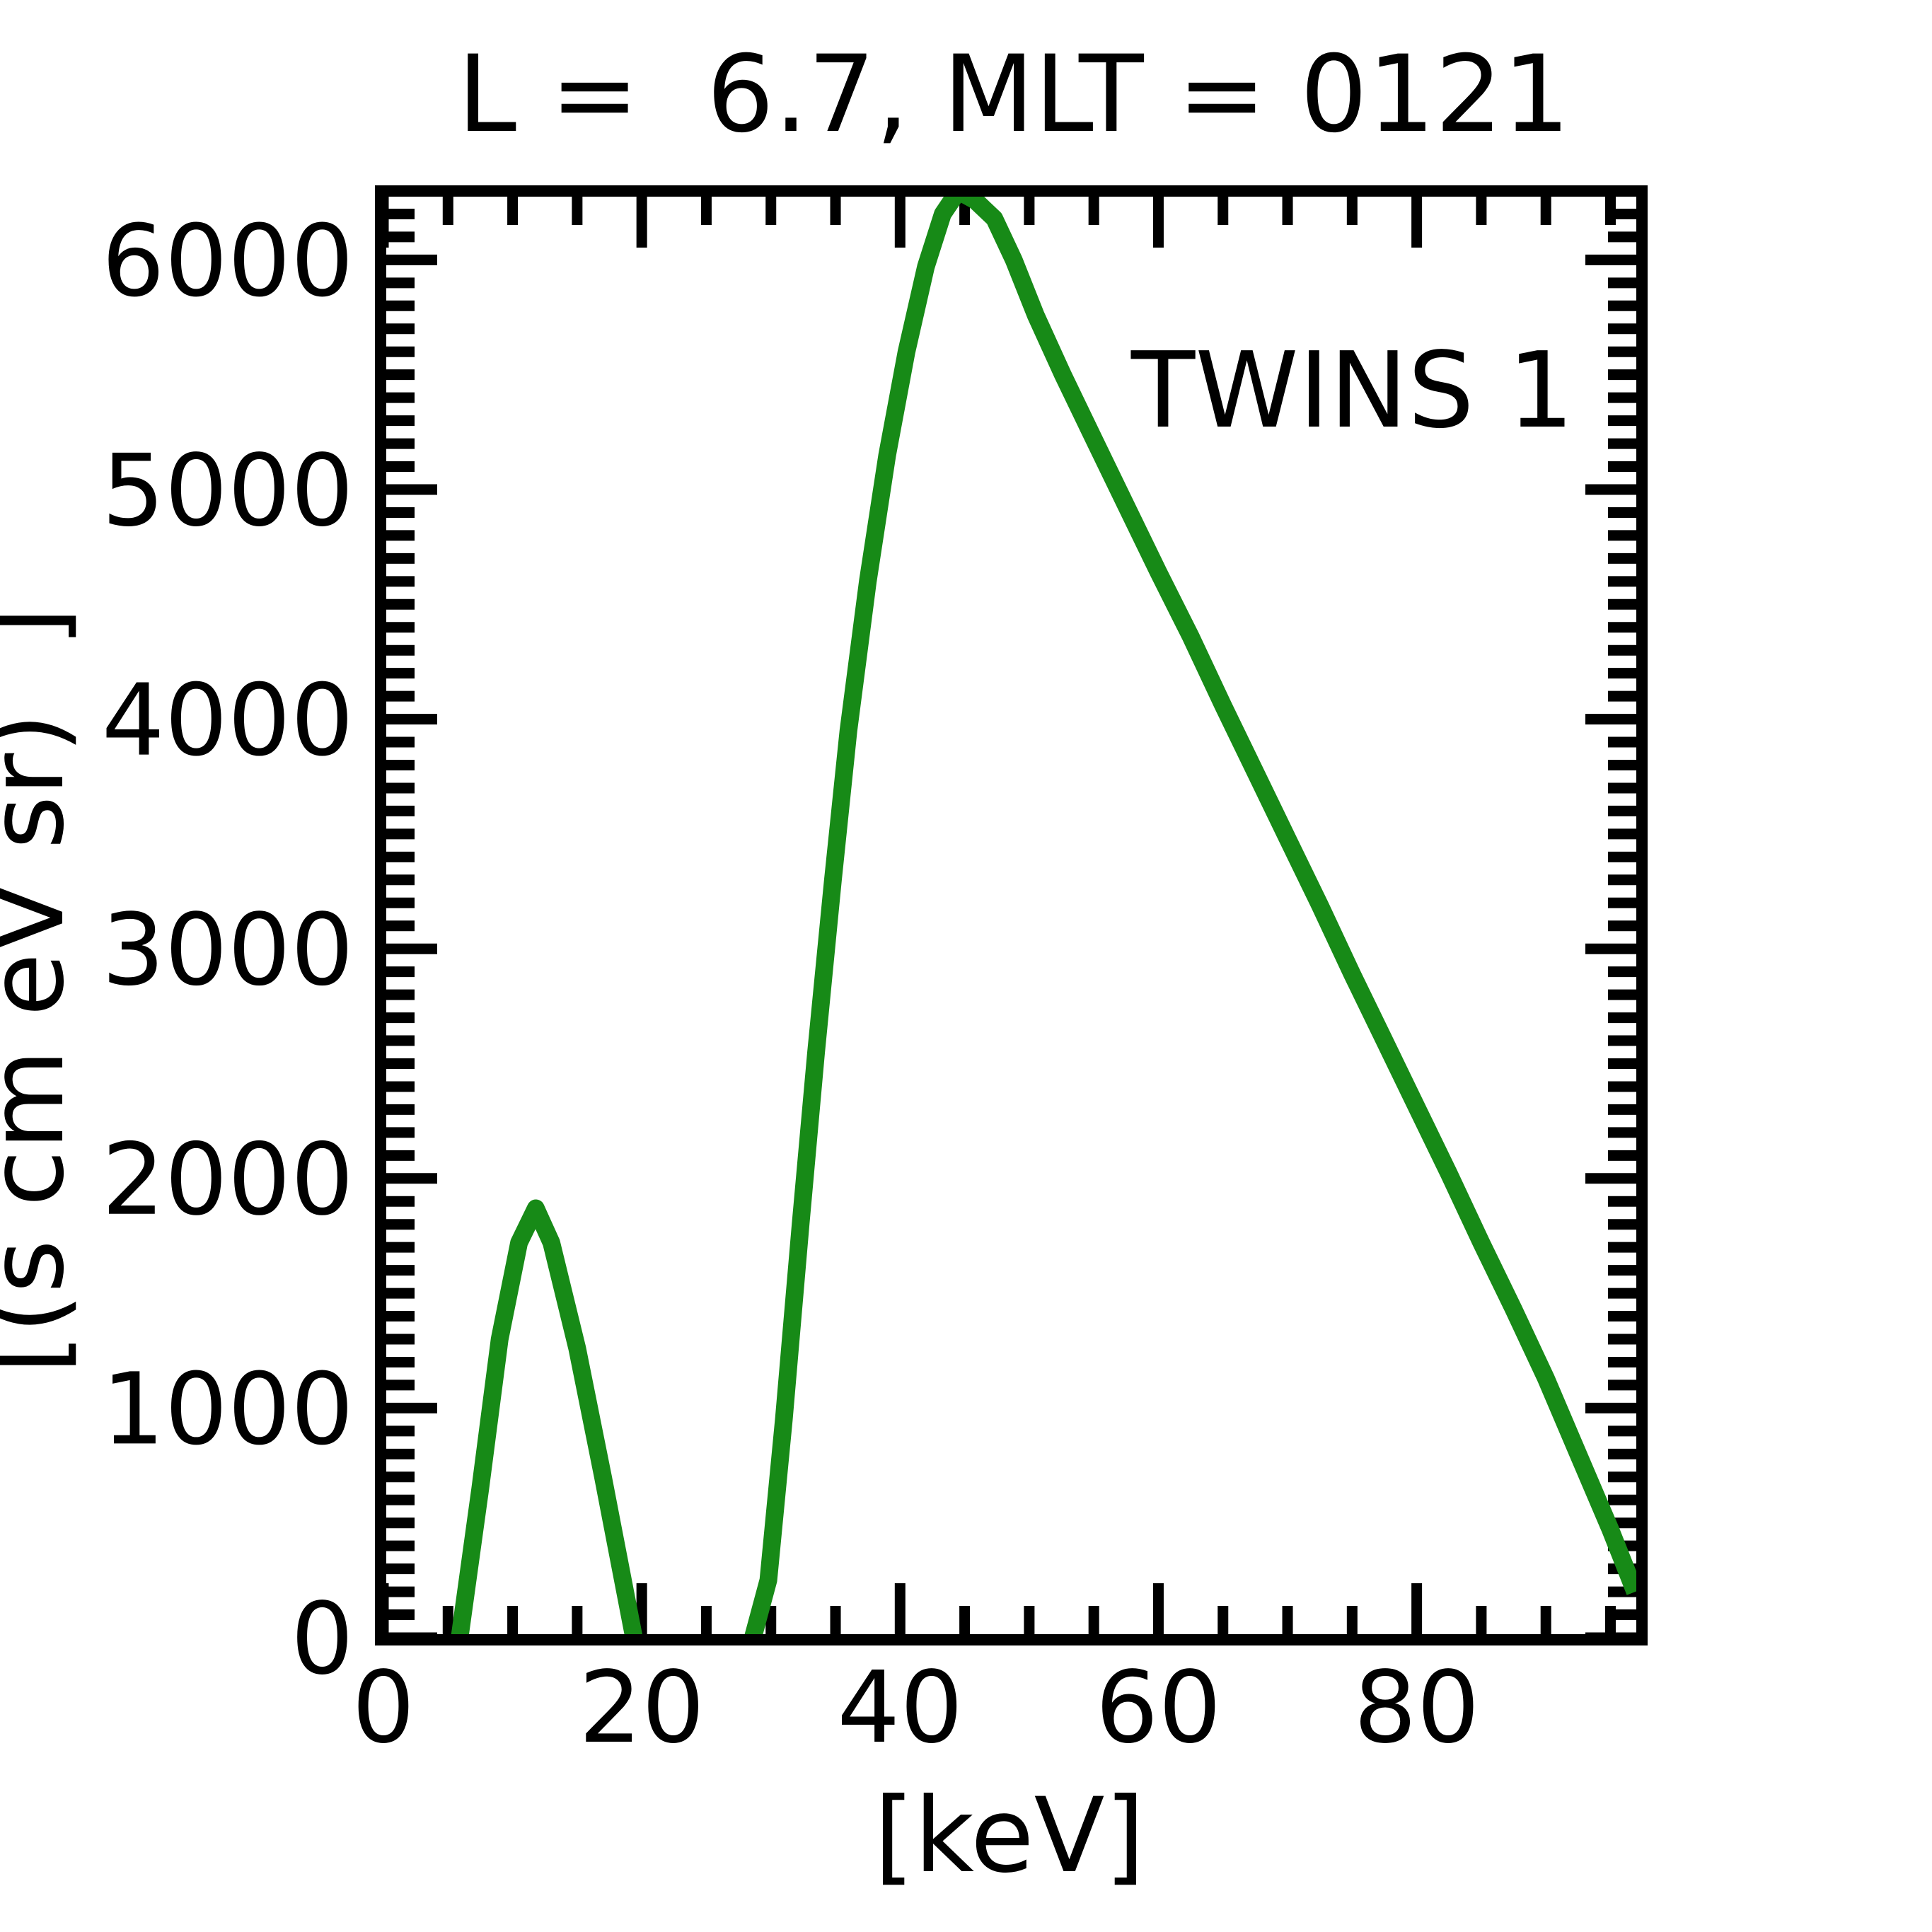 The height and width of the screenshot is (1932, 1932). I want to click on x-tick-label: 20, so click(642, 1708).